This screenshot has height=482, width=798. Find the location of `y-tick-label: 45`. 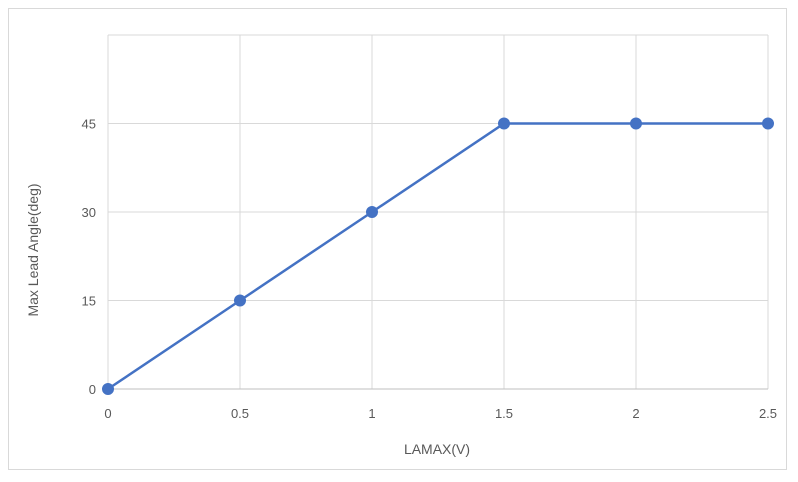

y-tick-label: 45 is located at coordinates (89, 124).